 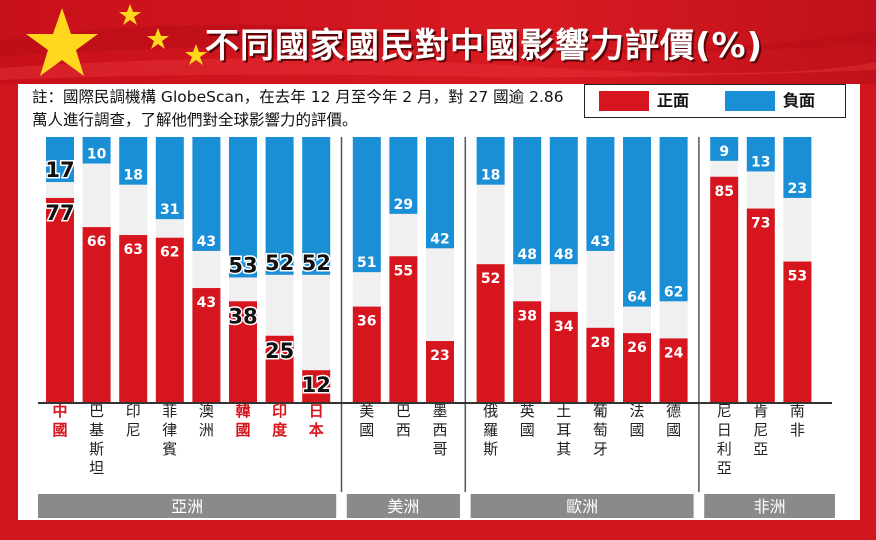 I want to click on data-label-negative: 43, so click(x=600, y=242).